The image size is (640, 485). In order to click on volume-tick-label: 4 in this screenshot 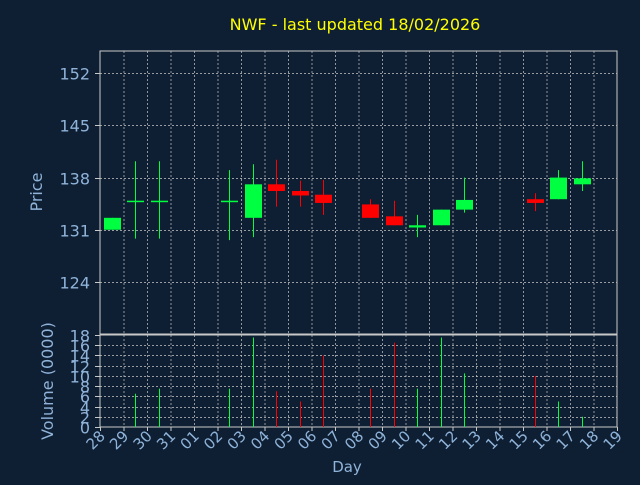, I will do `click(85, 408)`.